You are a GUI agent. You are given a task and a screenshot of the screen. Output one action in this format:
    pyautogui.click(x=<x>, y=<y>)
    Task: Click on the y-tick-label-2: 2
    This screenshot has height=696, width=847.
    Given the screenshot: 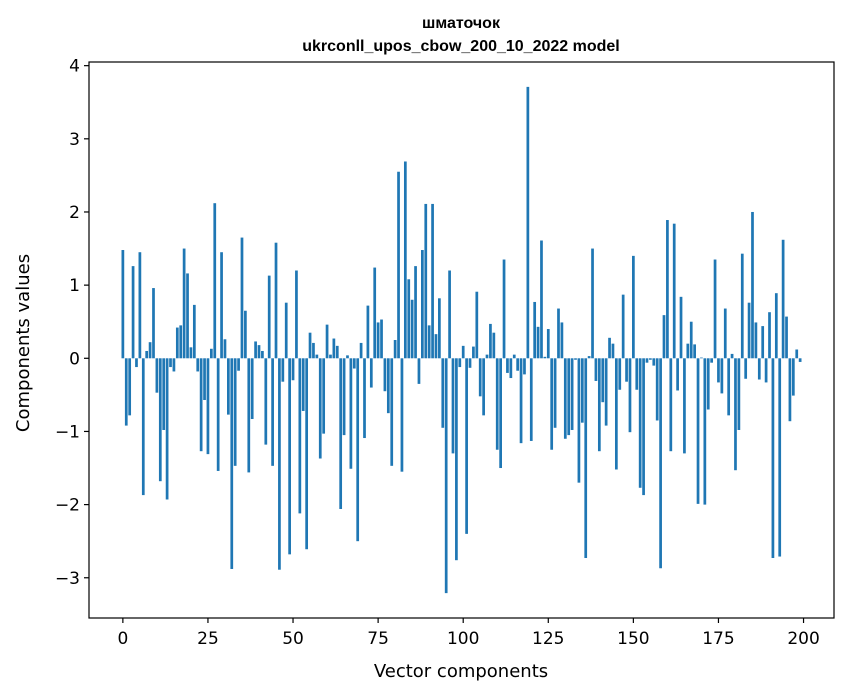 What is the action you would take?
    pyautogui.click(x=74, y=213)
    